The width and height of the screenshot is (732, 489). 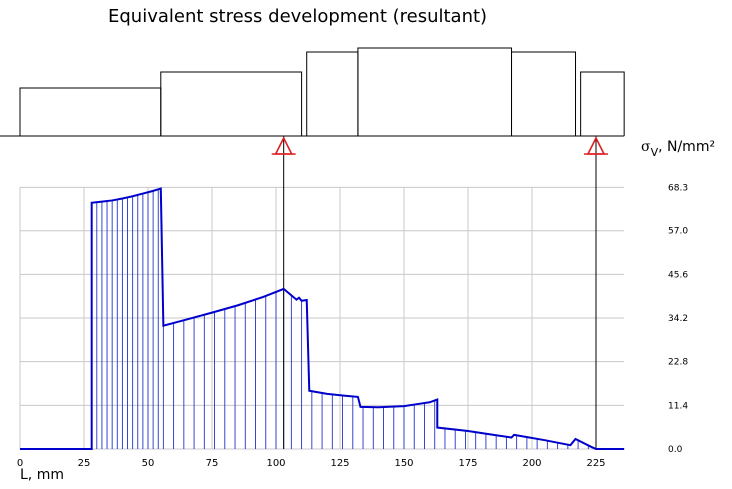 I want to click on y-tick-label: 68.3, so click(x=678, y=188).